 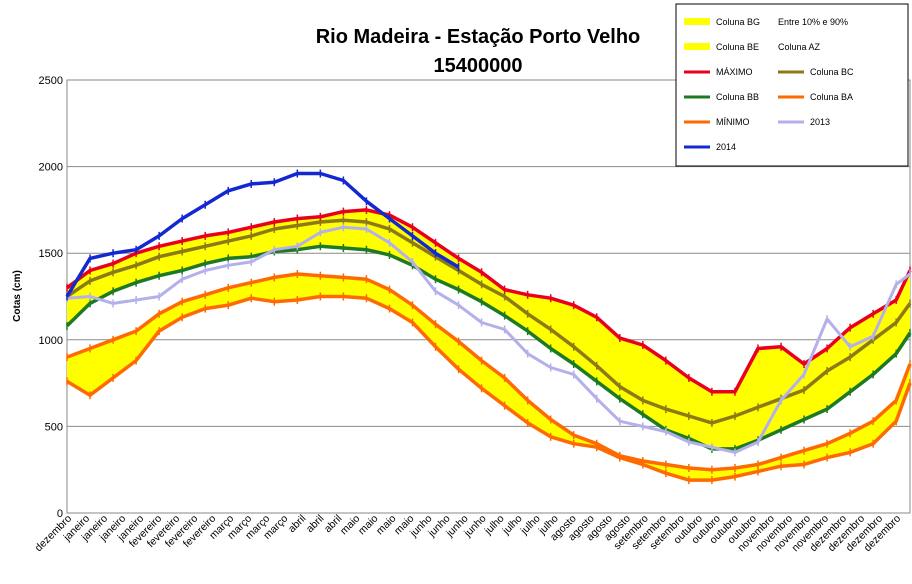 I want to click on y-tick-label: 0, so click(x=60, y=514).